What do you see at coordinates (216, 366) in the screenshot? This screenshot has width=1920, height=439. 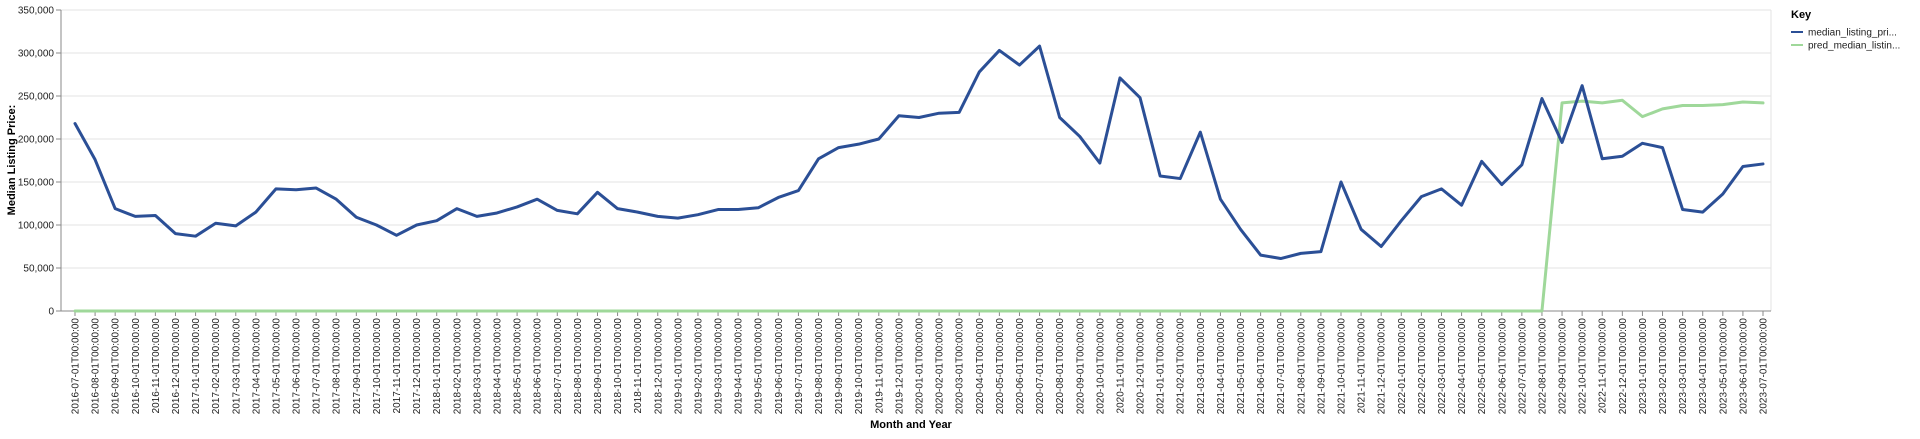 I see `x-tick-label: 2017-02-01T00:00:00` at bounding box center [216, 366].